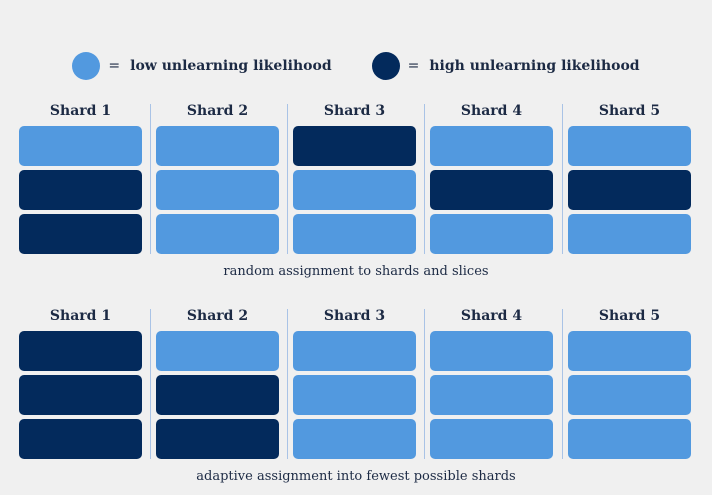  Describe the element at coordinates (534, 66) in the screenshot. I see `legend-high-label: high unlearning likelihood` at that location.